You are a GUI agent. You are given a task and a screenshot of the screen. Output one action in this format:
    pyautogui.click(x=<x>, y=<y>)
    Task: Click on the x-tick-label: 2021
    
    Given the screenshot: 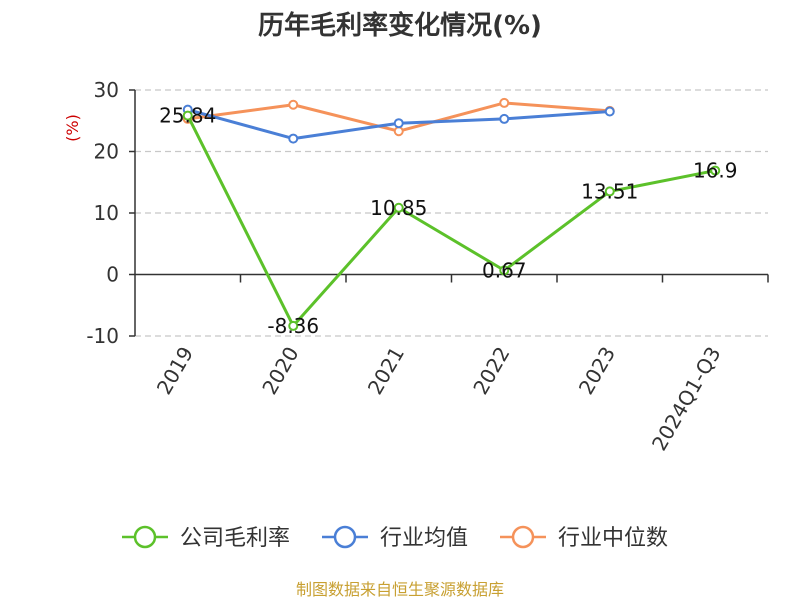 What is the action you would take?
    pyautogui.click(x=386, y=371)
    